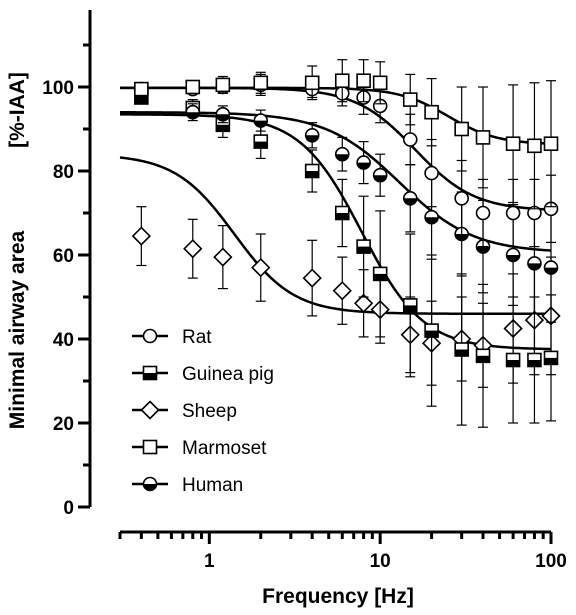 The width and height of the screenshot is (576, 615). What do you see at coordinates (209, 411) in the screenshot?
I see `legend-label: Sheep` at bounding box center [209, 411].